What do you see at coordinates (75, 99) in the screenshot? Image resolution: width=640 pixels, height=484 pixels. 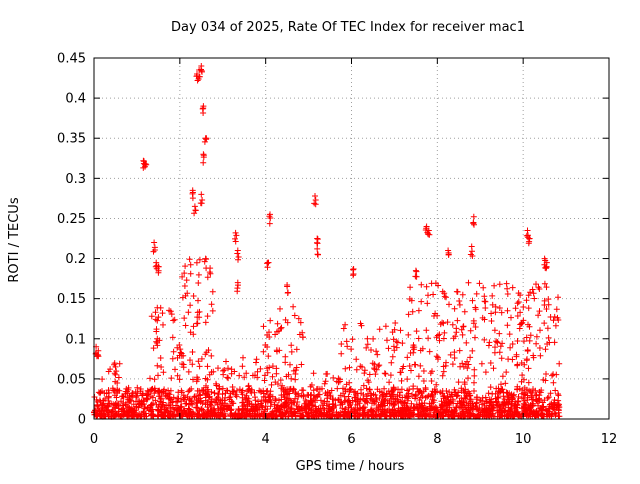 I see `y-tick-label: 0.4` at bounding box center [75, 99].